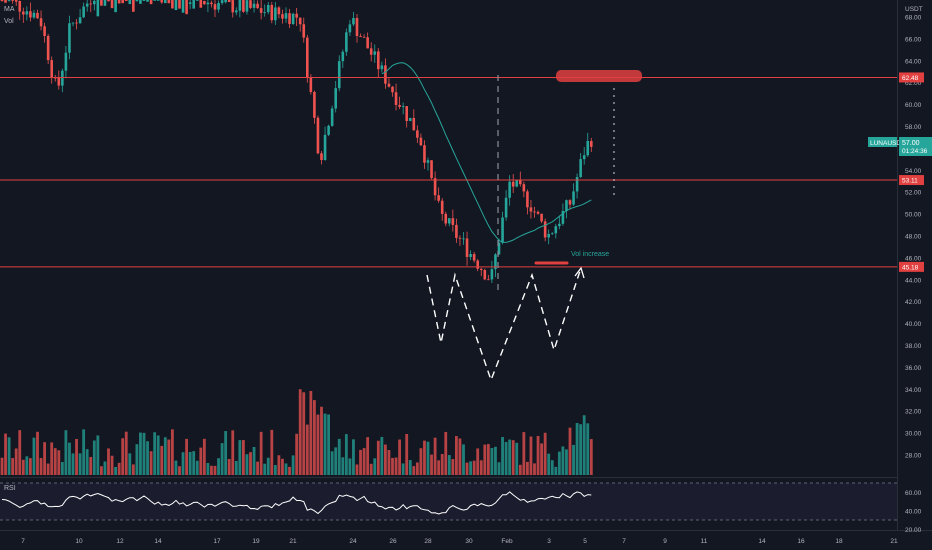  What do you see at coordinates (79, 541) in the screenshot?
I see `time-tick-label: 10` at bounding box center [79, 541].